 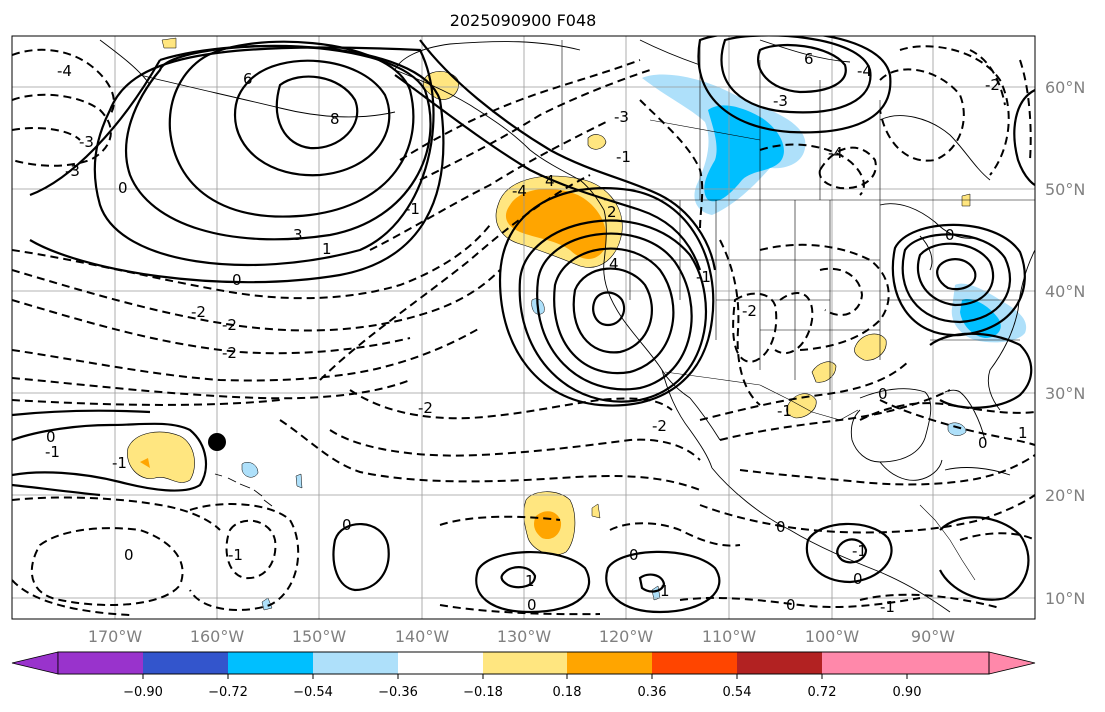 I want to click on coast-mexico-pacific, so click(x=831, y=540).